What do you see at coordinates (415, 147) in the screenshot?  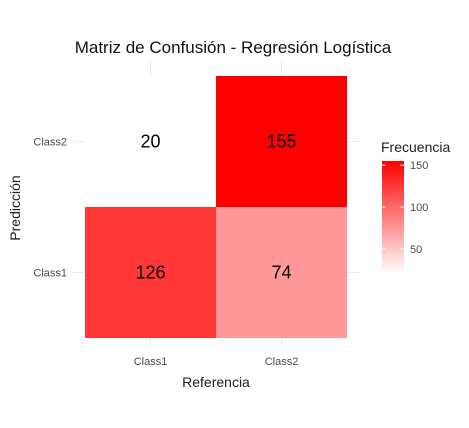 I see `legend-title: Frecuencia` at bounding box center [415, 147].